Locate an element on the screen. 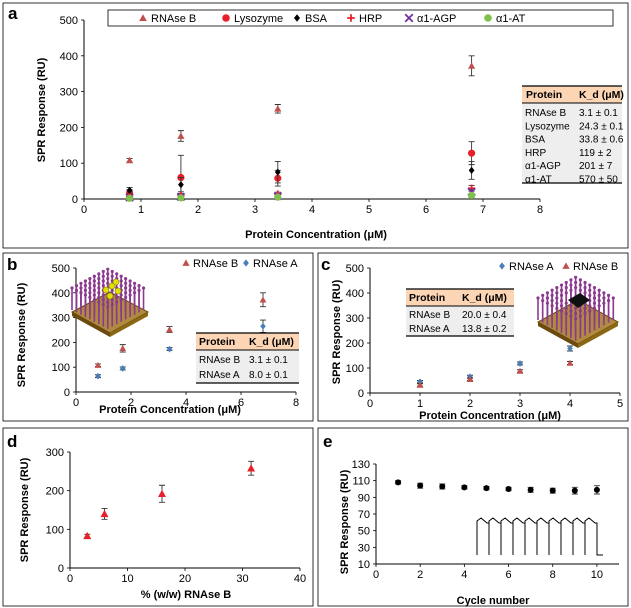 This screenshot has width=631, height=608. table-cell-kd: 201 ± 7 is located at coordinates (596, 166).